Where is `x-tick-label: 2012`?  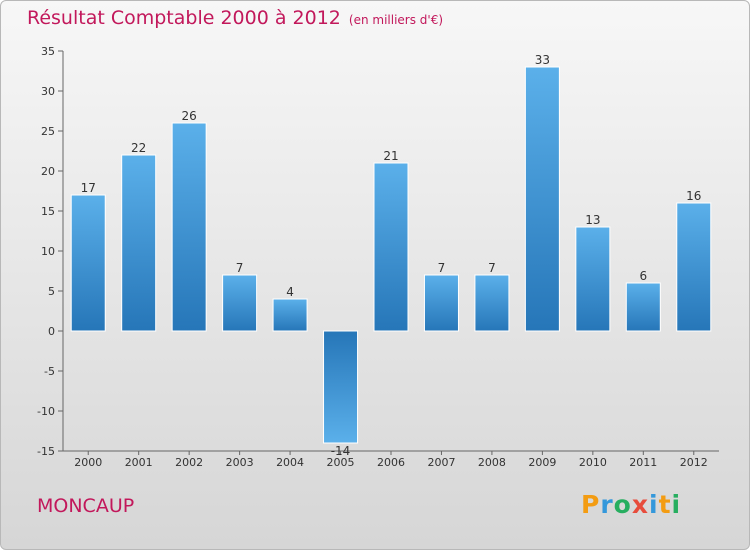 x-tick-label: 2012 is located at coordinates (694, 462).